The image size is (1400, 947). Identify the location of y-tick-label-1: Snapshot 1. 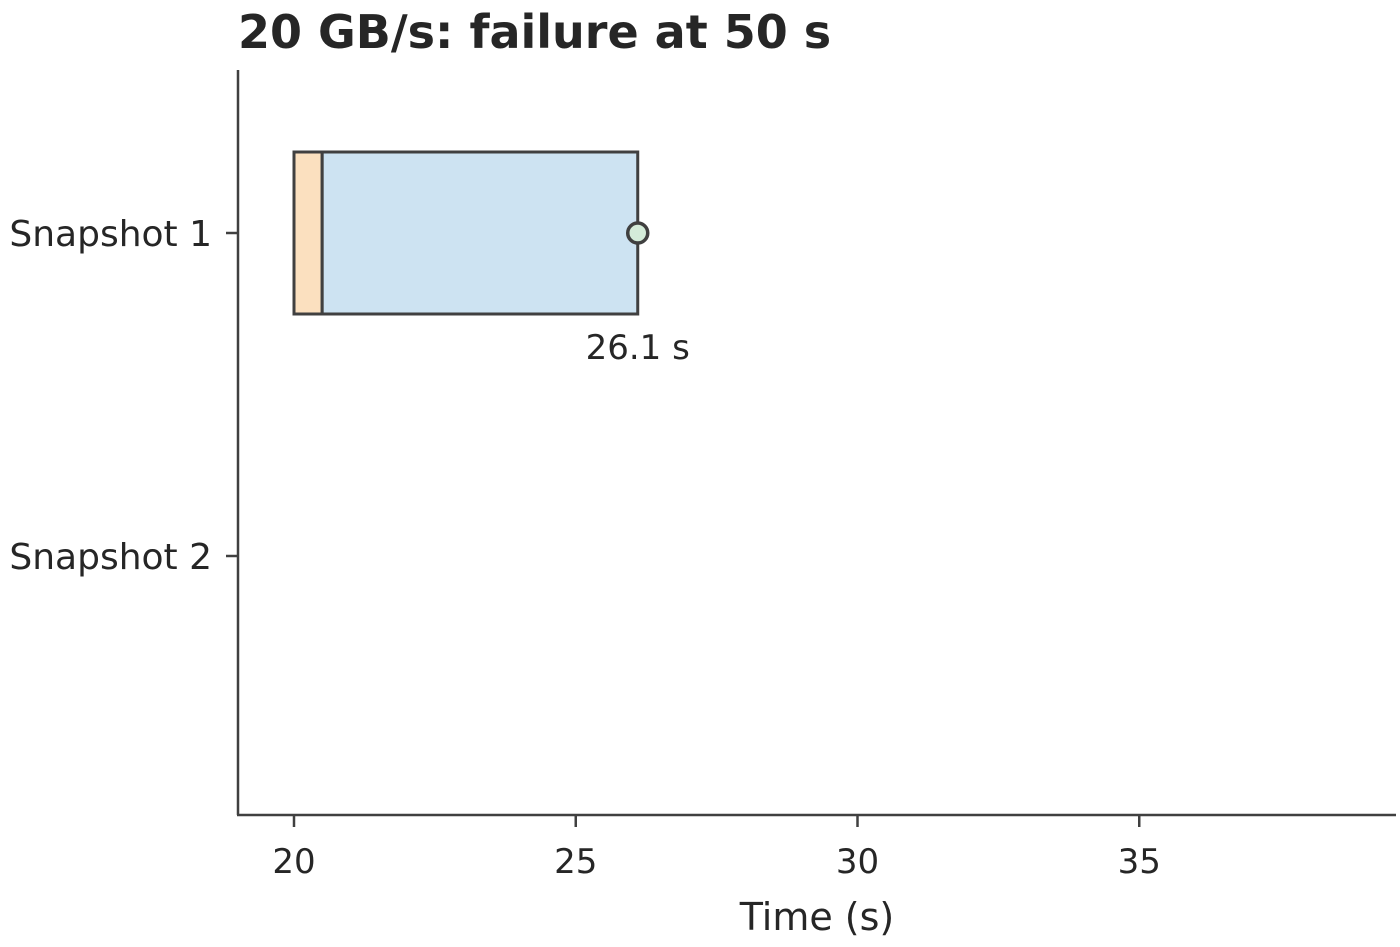
(110, 234).